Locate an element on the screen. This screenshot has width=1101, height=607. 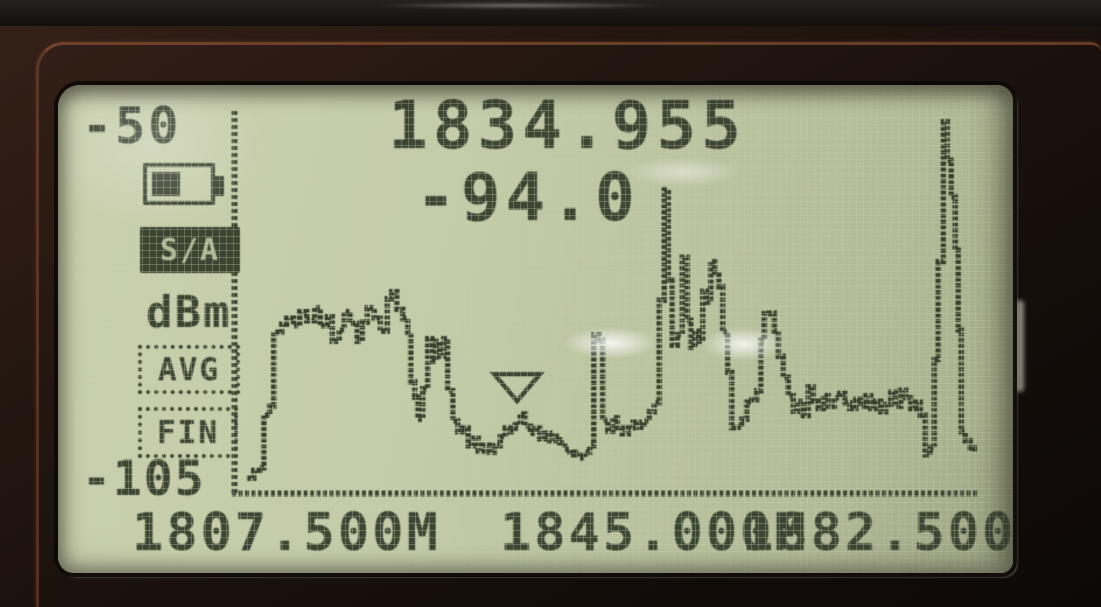
battery-icon is located at coordinates (183, 184).